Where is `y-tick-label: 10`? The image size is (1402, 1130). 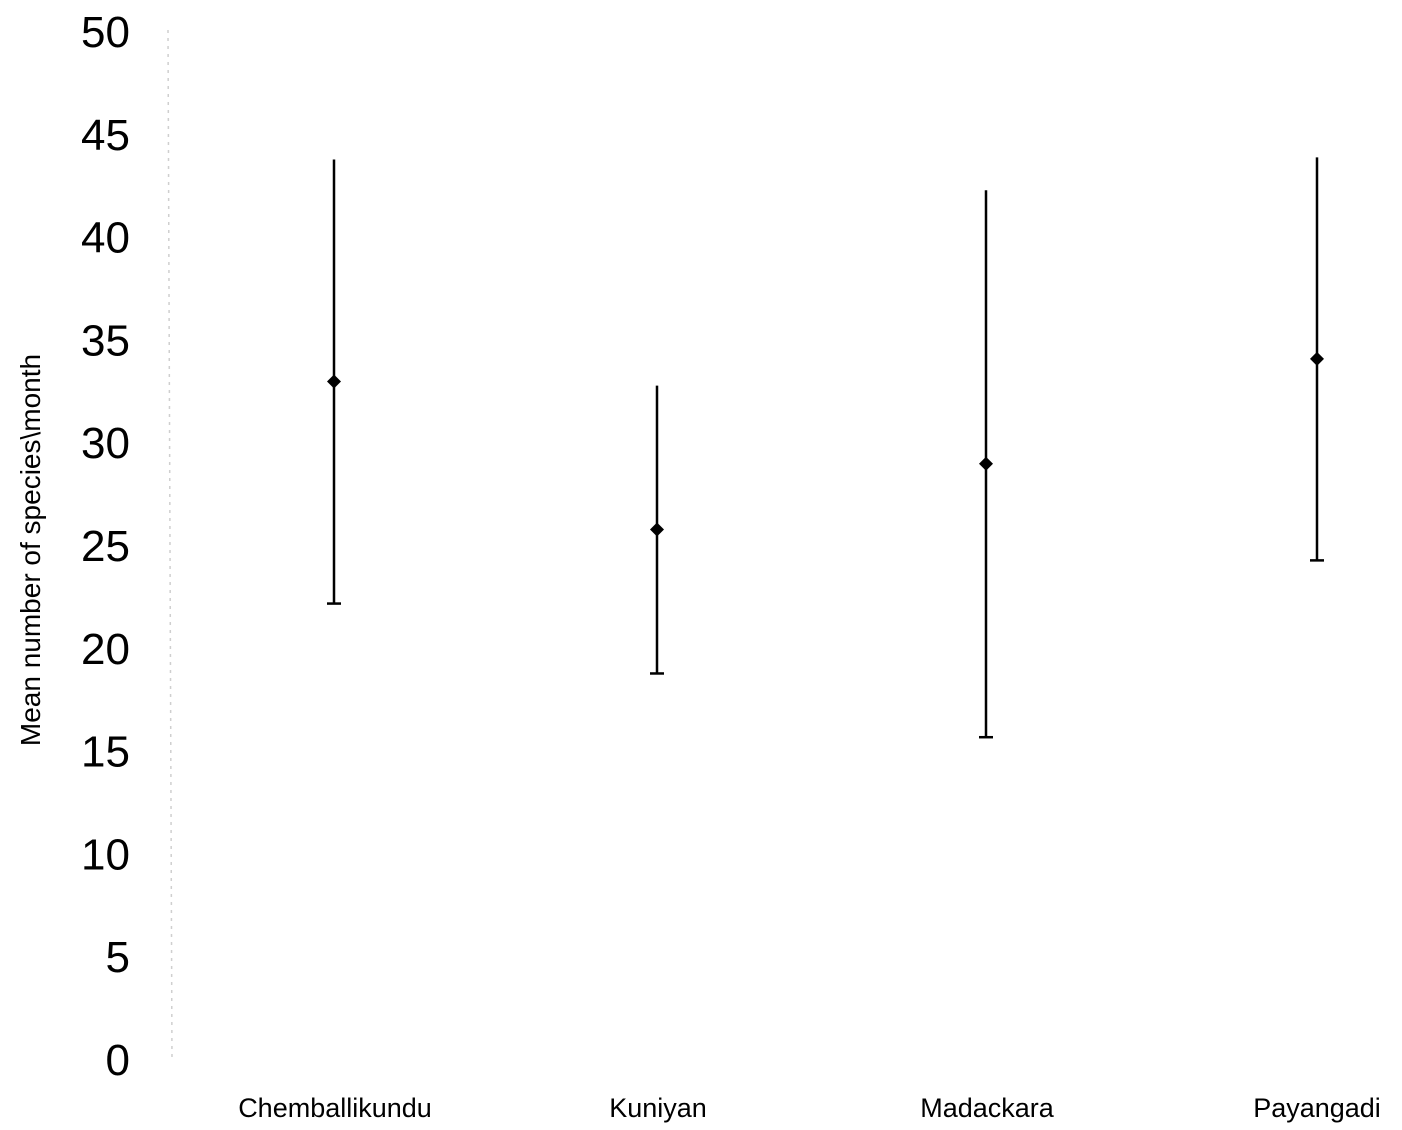
y-tick-label: 10 is located at coordinates (105, 854).